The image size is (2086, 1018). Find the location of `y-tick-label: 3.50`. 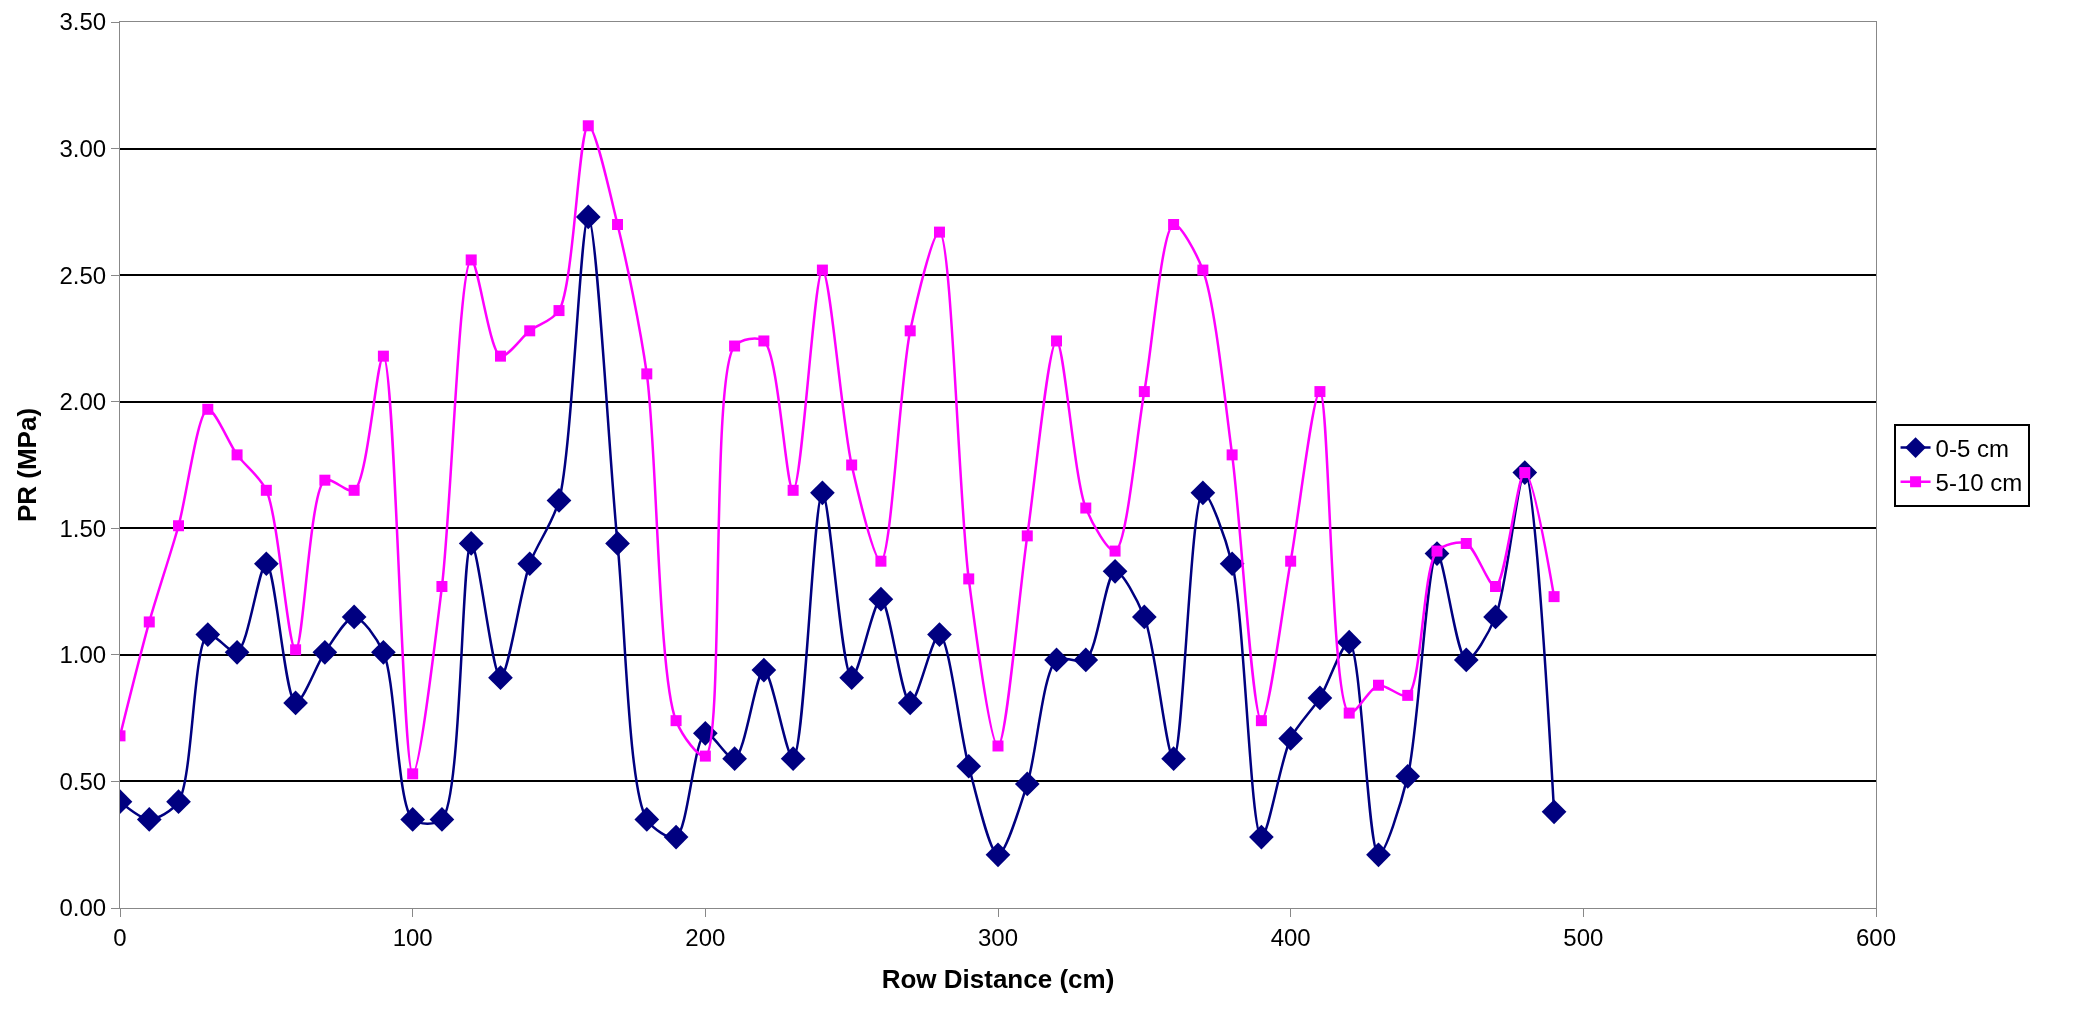

y-tick-label: 3.50 is located at coordinates (83, 22).